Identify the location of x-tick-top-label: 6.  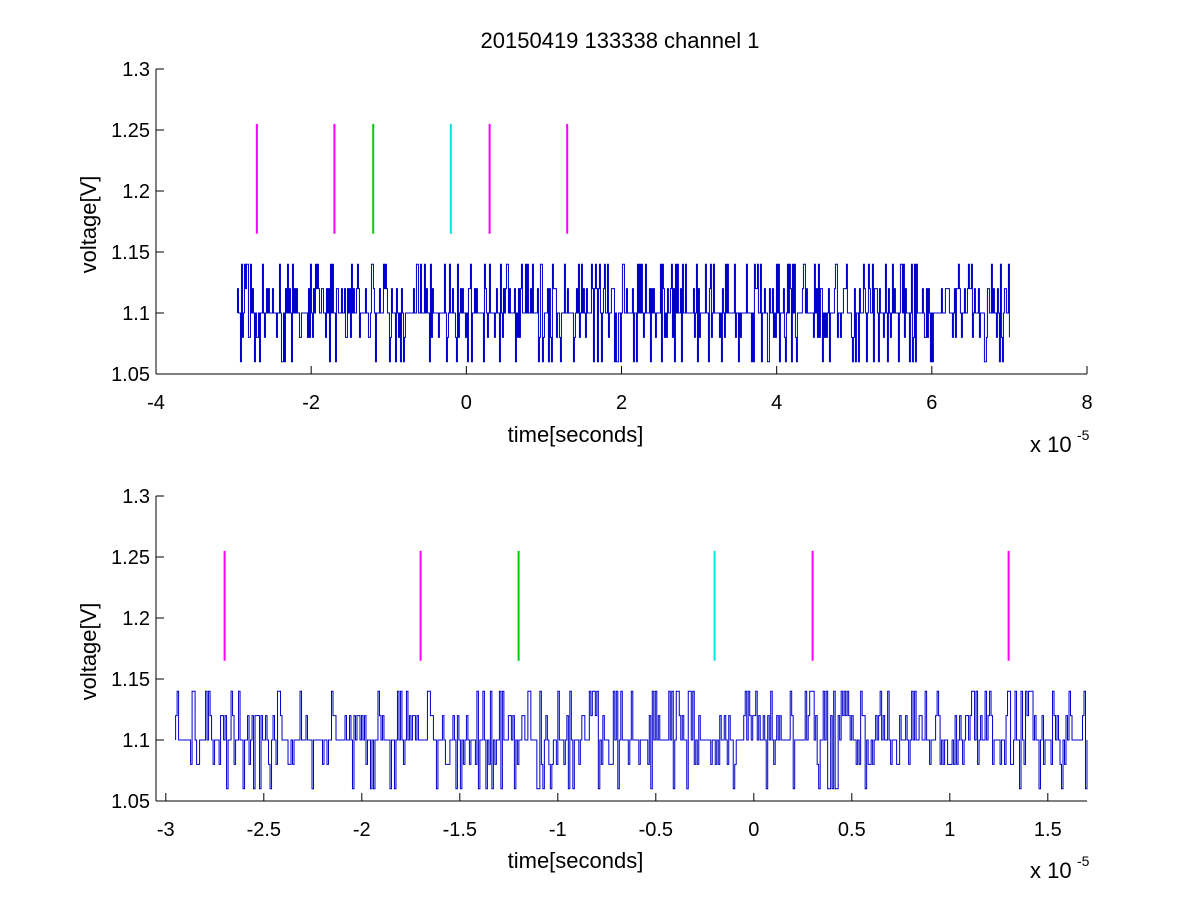
(931, 403).